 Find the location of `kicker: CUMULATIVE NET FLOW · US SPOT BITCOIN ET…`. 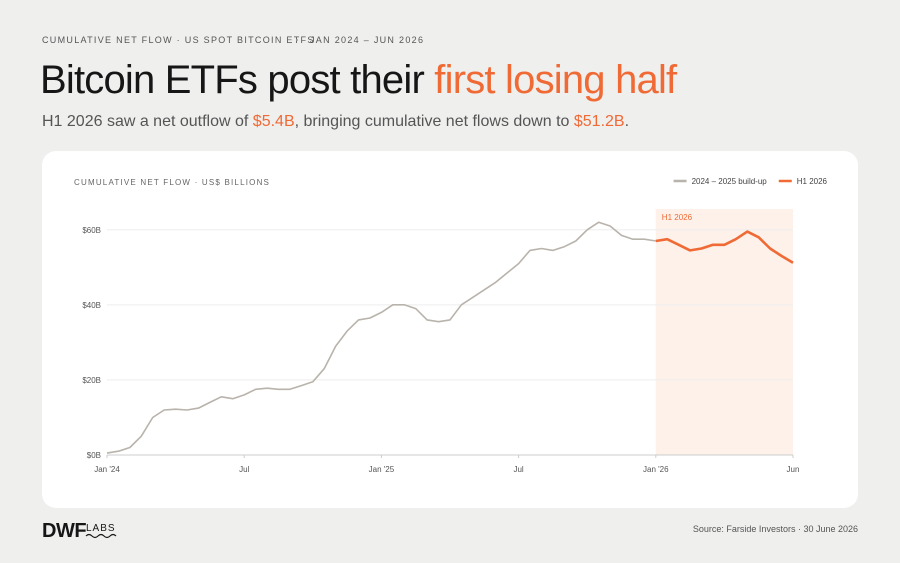

kicker: CUMULATIVE NET FLOW · US SPOT BITCOIN ET… is located at coordinates (178, 40).